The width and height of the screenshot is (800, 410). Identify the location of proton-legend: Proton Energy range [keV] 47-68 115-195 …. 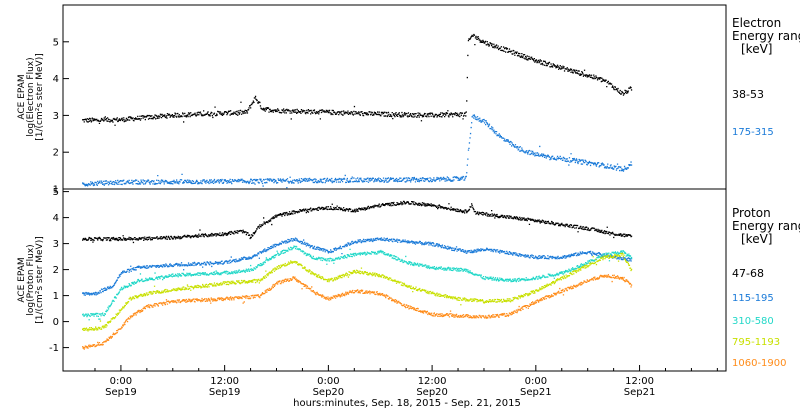
(766, 287).